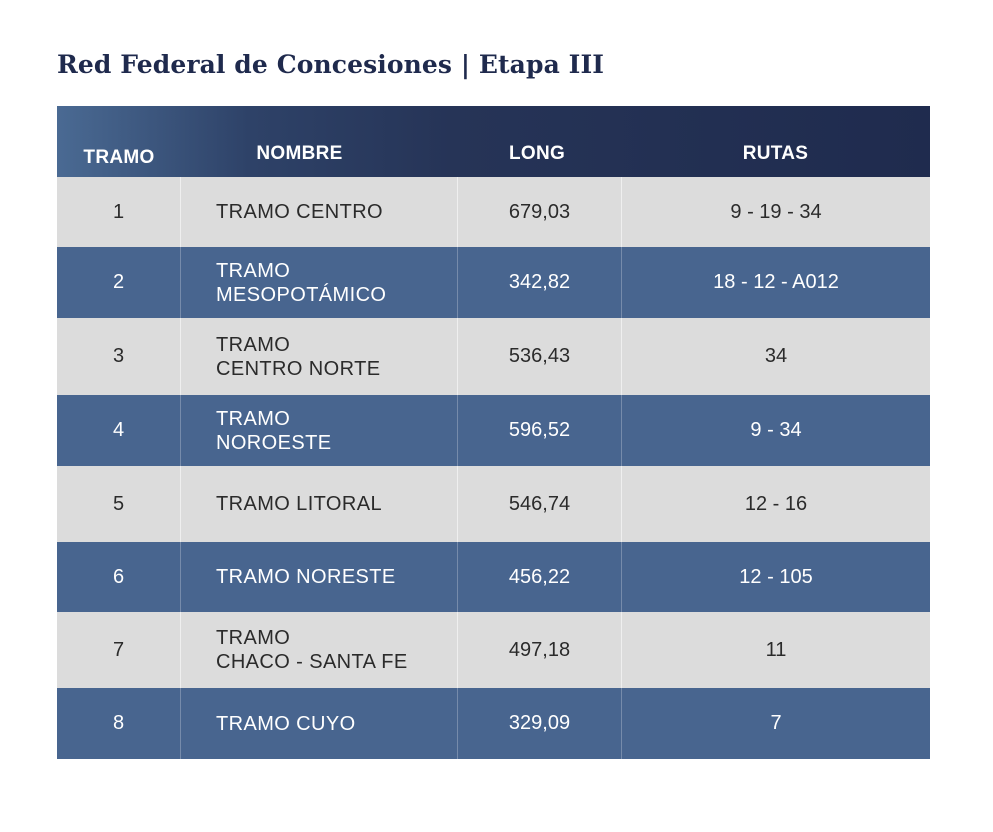 This screenshot has width=993, height=832. Describe the element at coordinates (312, 662) in the screenshot. I see `nombre-line: CHACO - SANTA FE` at that location.